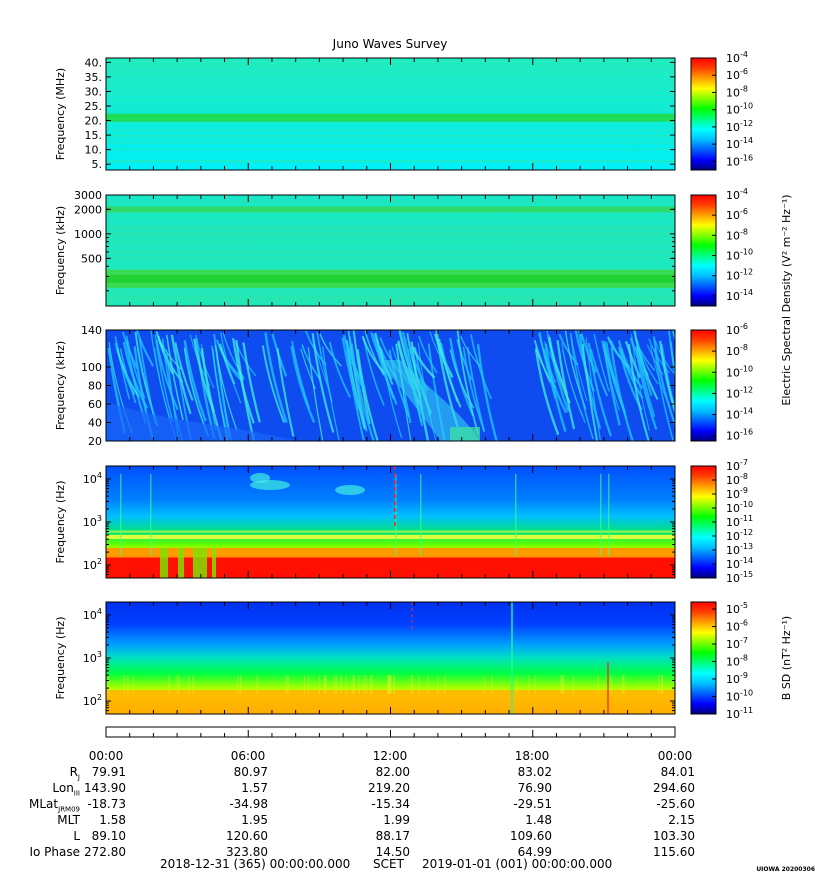  What do you see at coordinates (88, 195) in the screenshot?
I see `y-tick-label: 3000` at bounding box center [88, 195].